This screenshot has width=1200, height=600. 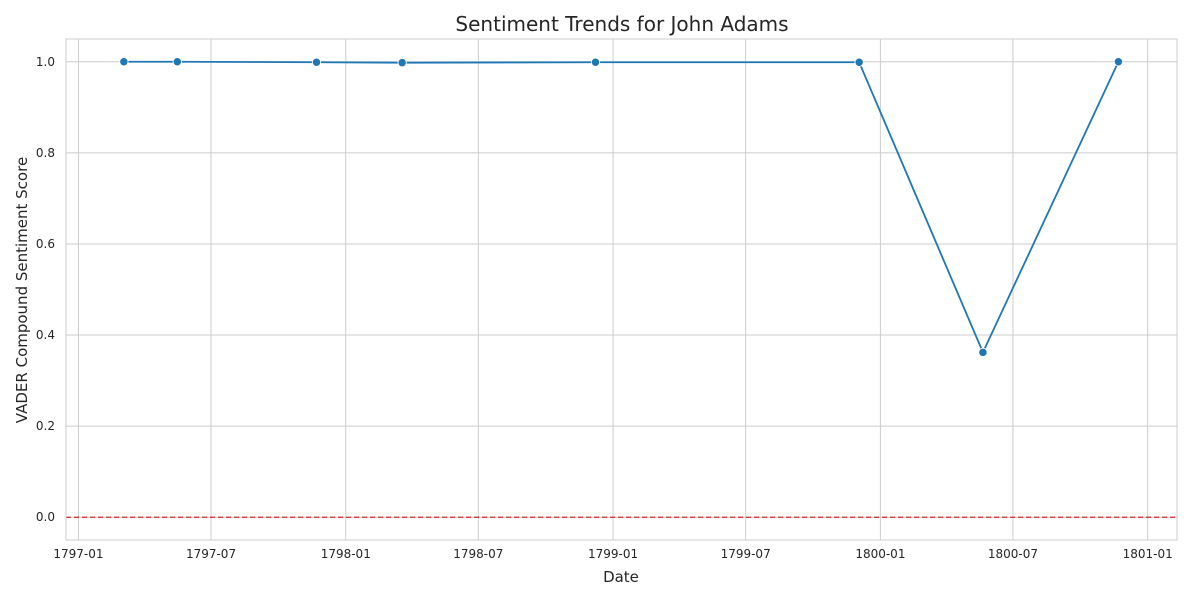 I want to click on x-tick-label: 1801-01, so click(x=1148, y=554).